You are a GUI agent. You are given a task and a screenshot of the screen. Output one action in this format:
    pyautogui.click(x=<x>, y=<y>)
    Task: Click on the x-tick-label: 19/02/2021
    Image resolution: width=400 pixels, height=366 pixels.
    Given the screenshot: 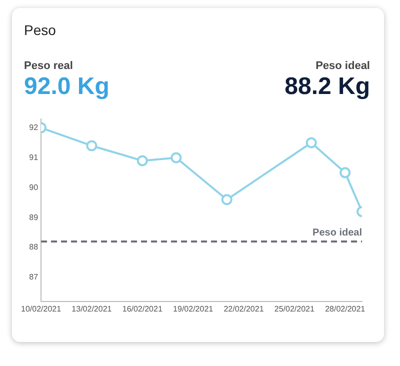 What is the action you would take?
    pyautogui.click(x=193, y=309)
    